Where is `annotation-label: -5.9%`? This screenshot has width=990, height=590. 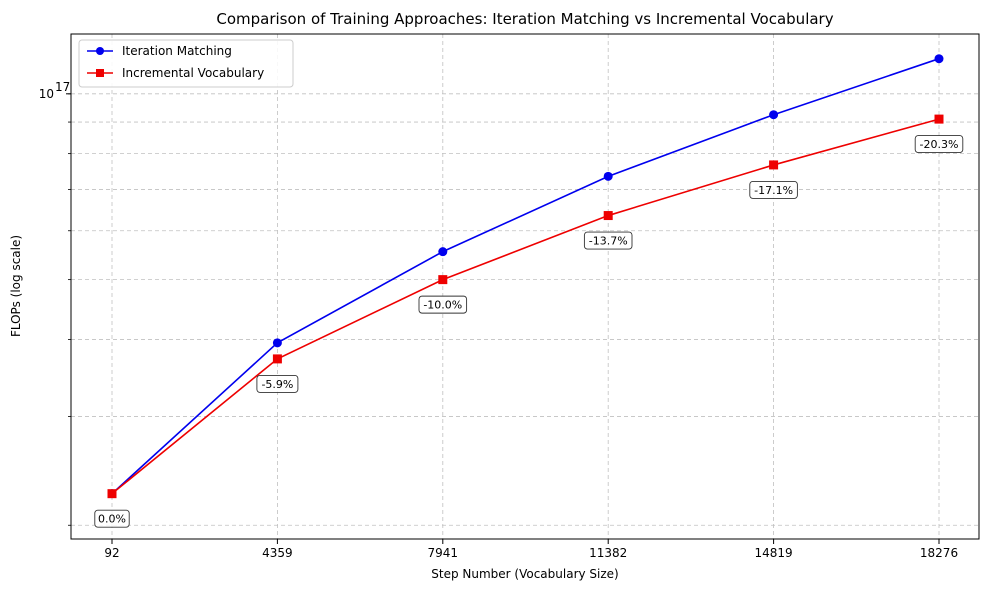
annotation-label: -5.9% is located at coordinates (277, 384).